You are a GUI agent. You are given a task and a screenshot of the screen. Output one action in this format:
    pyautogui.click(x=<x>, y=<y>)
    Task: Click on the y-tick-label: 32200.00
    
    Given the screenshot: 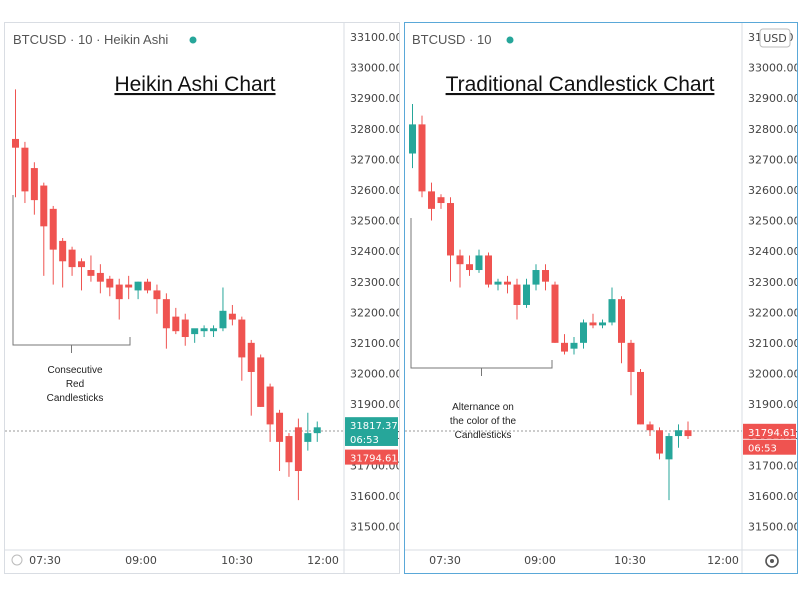 What is the action you would take?
    pyautogui.click(x=772, y=312)
    